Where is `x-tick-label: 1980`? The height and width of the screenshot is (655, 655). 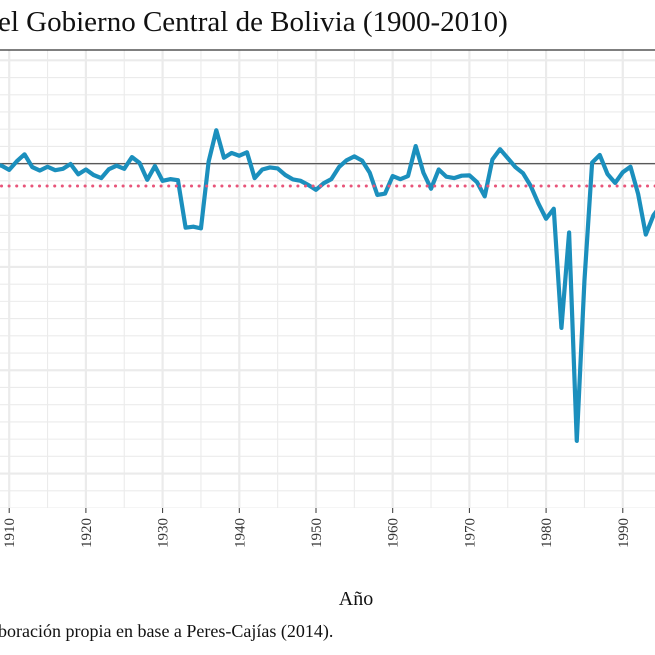
x-tick-label: 1980 is located at coordinates (547, 533).